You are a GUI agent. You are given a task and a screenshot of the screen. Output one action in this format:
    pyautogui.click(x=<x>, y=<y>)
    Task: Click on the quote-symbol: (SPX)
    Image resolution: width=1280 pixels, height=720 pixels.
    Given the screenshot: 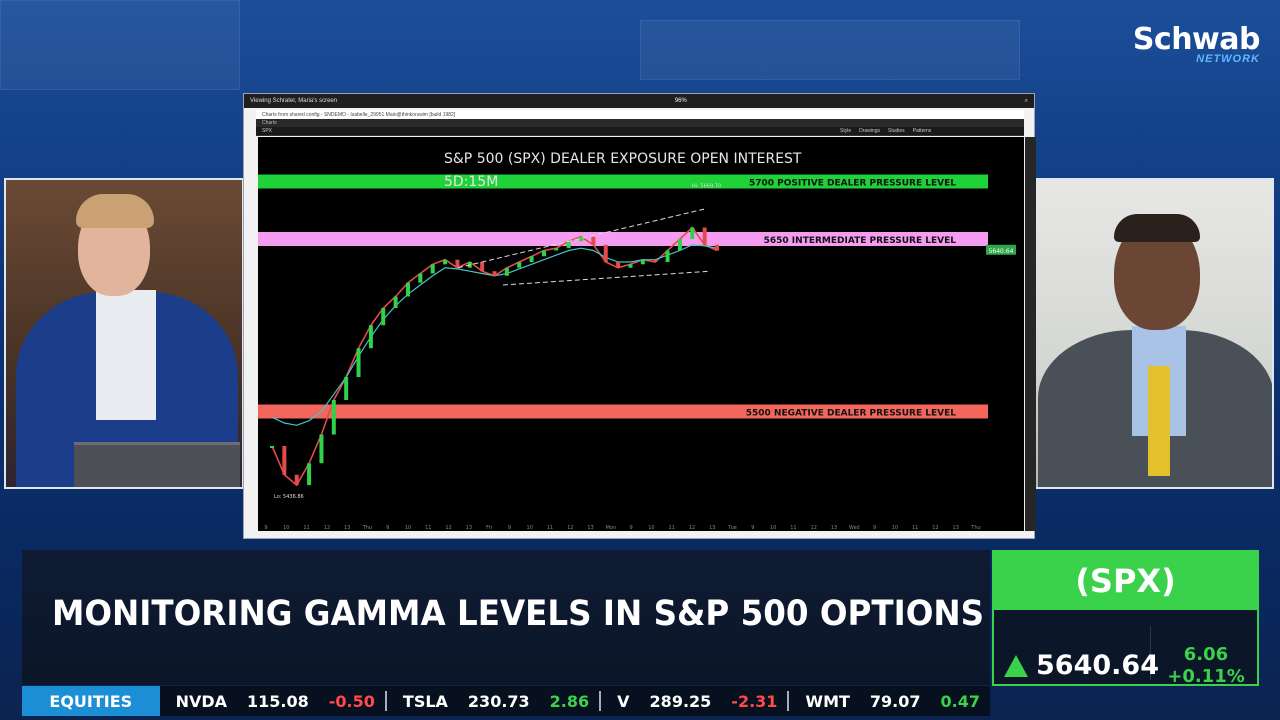 What is the action you would take?
    pyautogui.click(x=1125, y=581)
    